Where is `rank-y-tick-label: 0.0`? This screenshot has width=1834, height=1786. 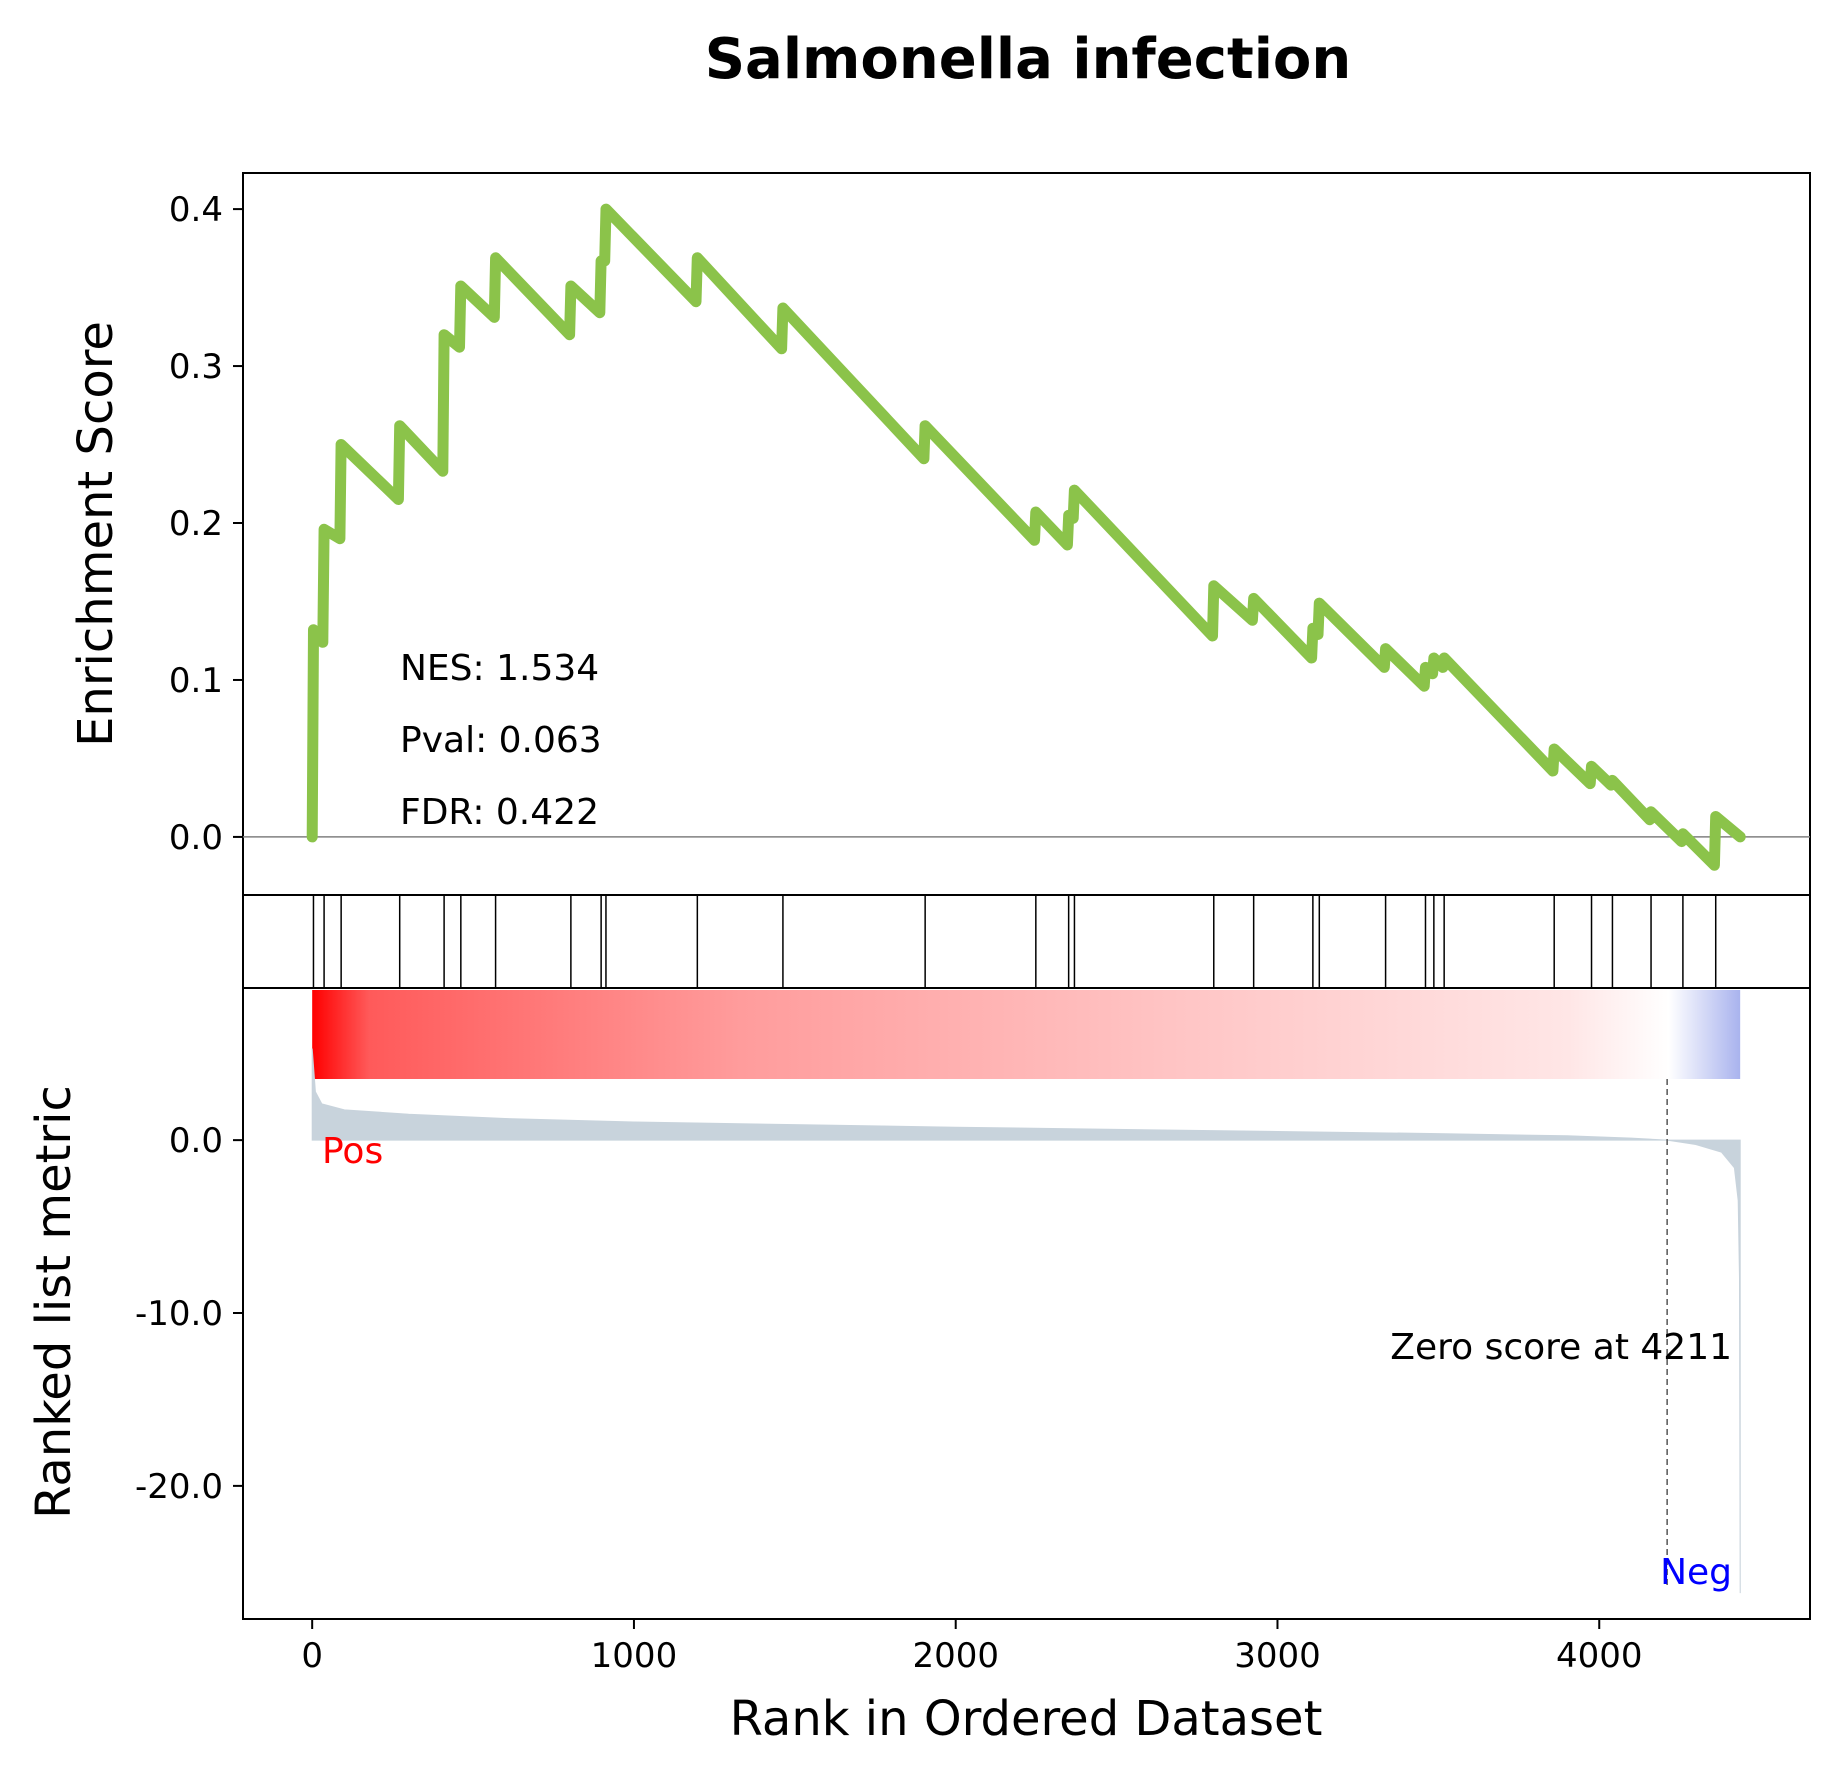
rank-y-tick-label: 0.0 is located at coordinates (196, 1141).